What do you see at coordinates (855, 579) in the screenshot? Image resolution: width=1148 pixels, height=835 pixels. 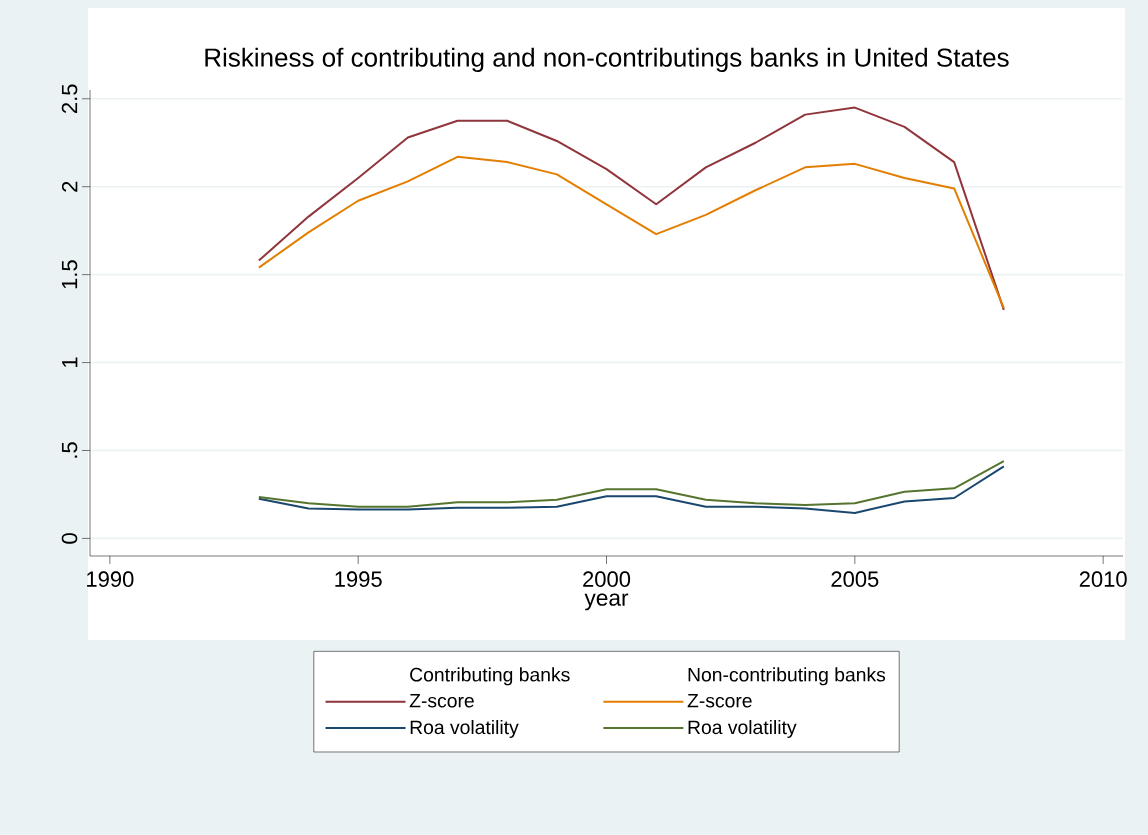 I see `x-tick-label: 2005` at bounding box center [855, 579].